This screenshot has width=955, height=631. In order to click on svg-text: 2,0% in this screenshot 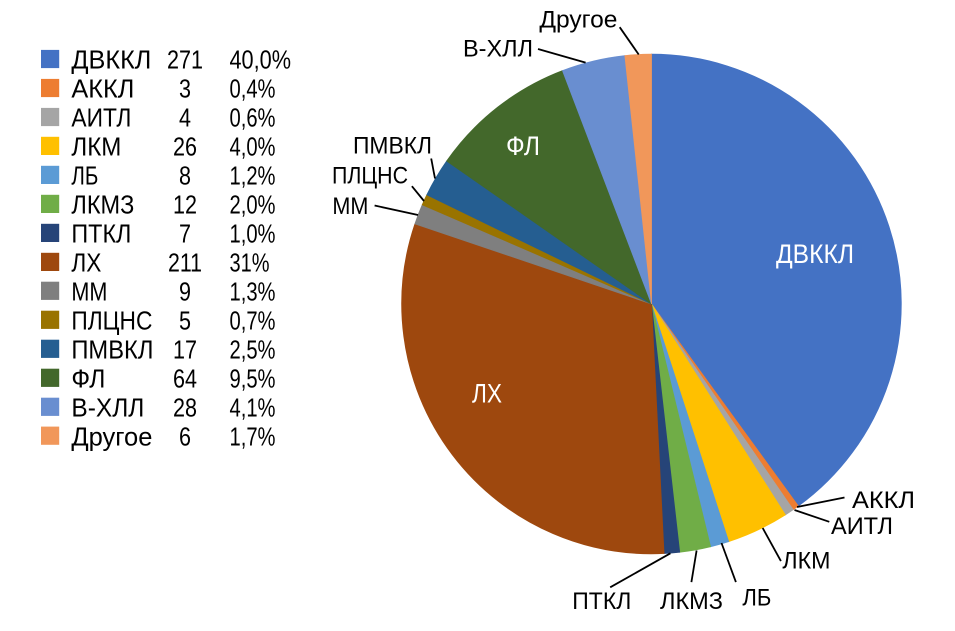, I will do `click(253, 205)`.